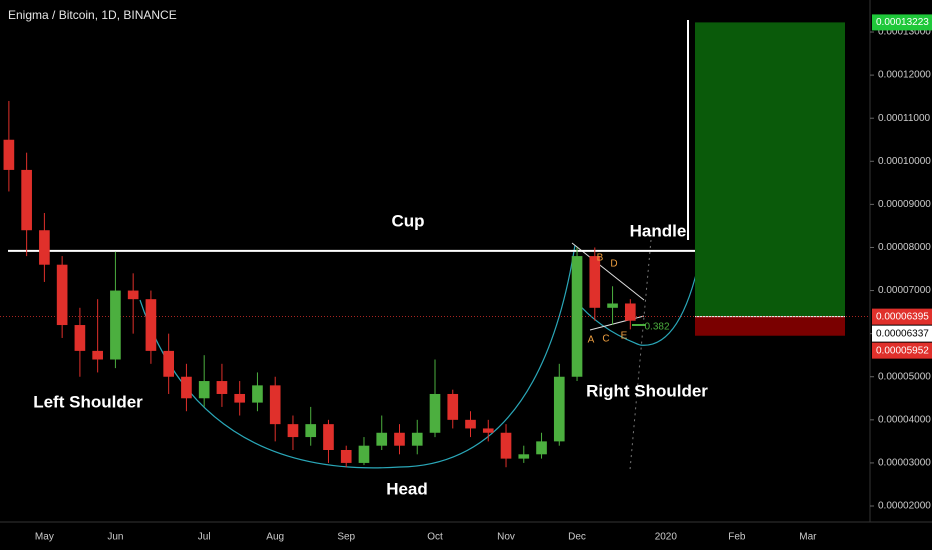  I want to click on x-tick-label: Jul, so click(204, 537).